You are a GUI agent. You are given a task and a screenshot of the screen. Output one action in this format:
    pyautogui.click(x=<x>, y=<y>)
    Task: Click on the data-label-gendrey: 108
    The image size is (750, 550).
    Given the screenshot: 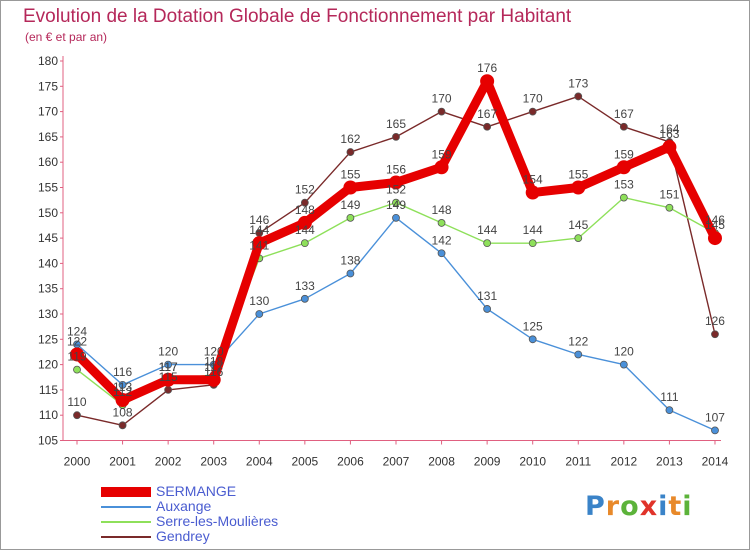 What is the action you would take?
    pyautogui.click(x=123, y=412)
    